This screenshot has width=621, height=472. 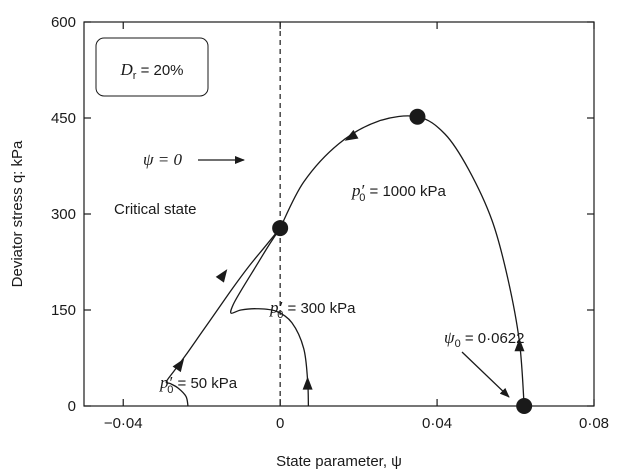 I want to click on x-axis-title: State parameter, ψ, so click(x=339, y=461).